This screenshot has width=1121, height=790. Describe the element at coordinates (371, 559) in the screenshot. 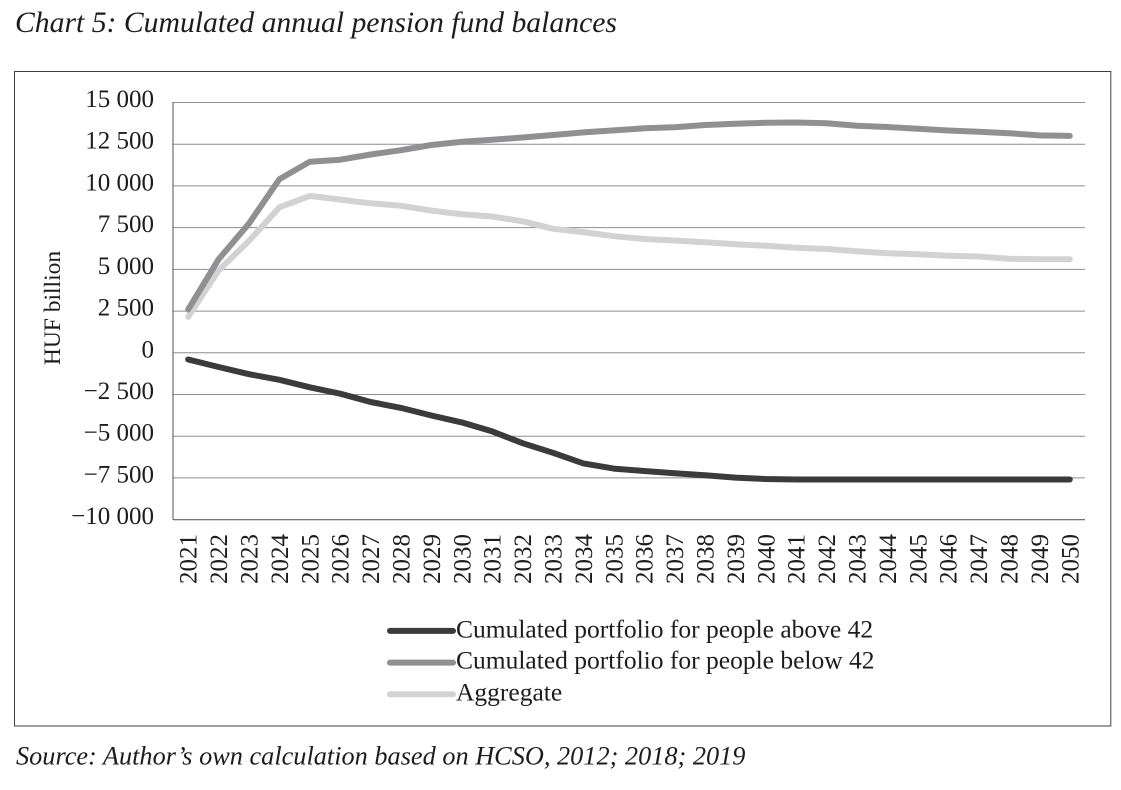

I see `svg-text: 2027` at that location.